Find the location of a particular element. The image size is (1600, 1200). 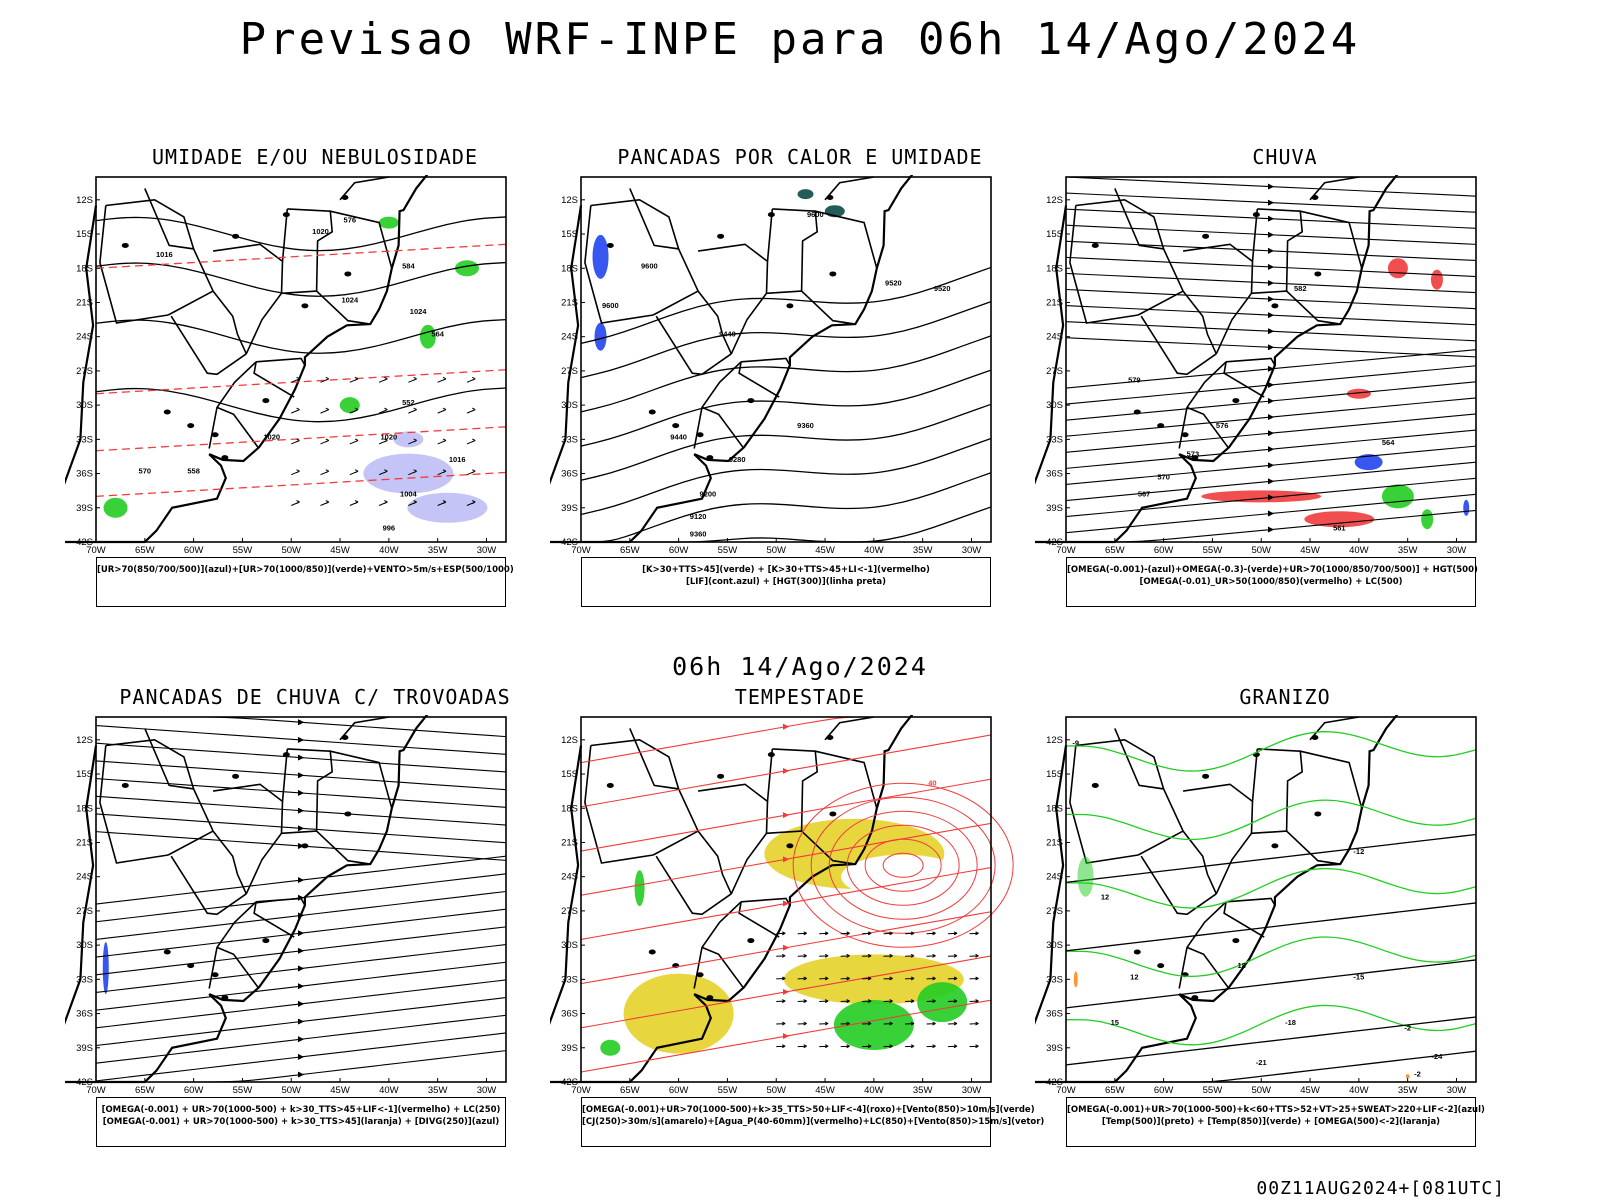

rain-area is located at coordinates (1358, 393).